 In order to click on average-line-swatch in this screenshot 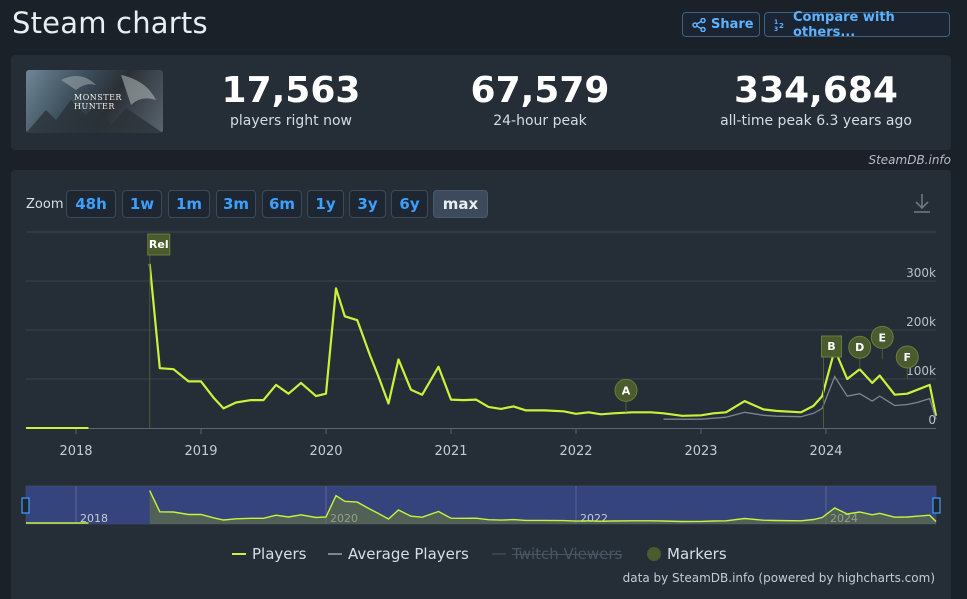, I will do `click(335, 554)`.